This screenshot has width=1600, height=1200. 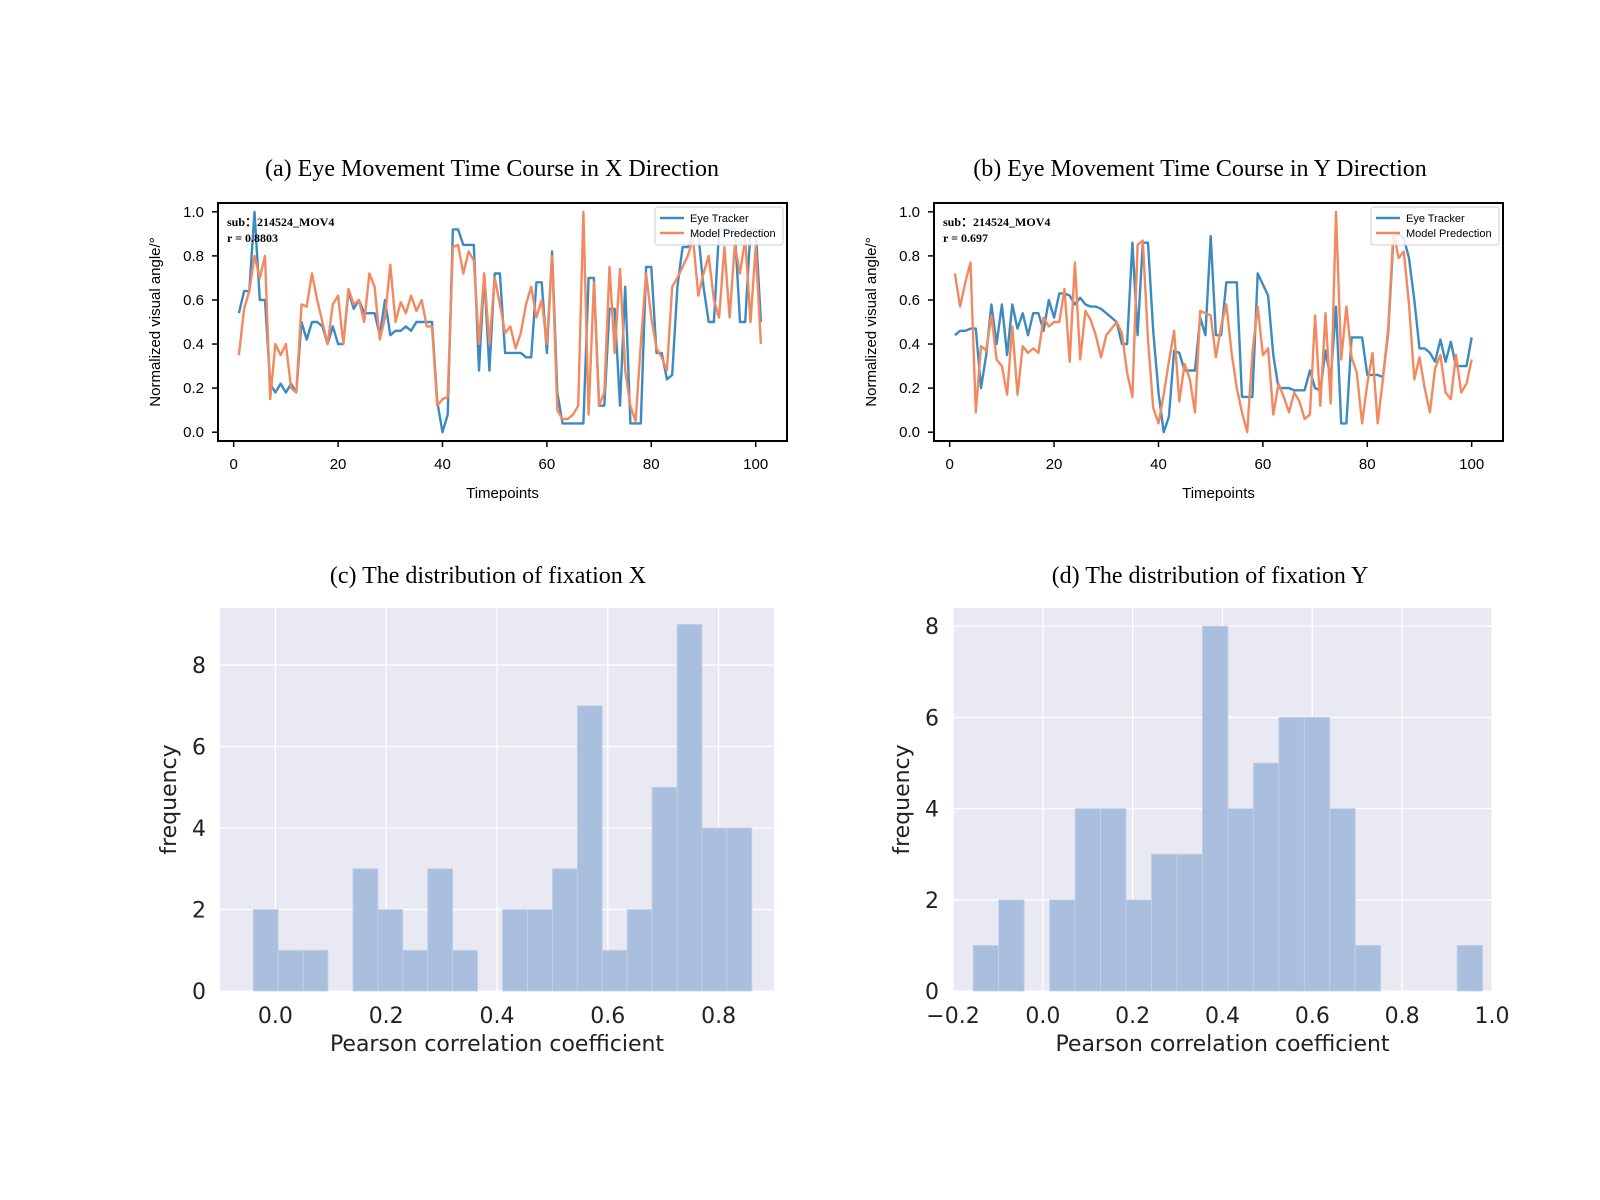 I want to click on plot-frame, so click(x=1218, y=322).